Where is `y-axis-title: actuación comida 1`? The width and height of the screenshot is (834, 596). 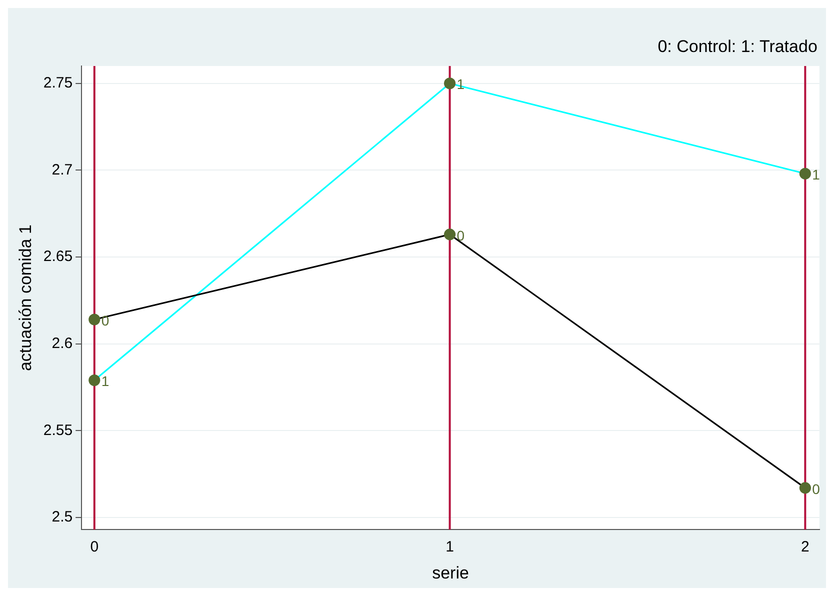
y-axis-title: actuación comida 1 is located at coordinates (25, 298).